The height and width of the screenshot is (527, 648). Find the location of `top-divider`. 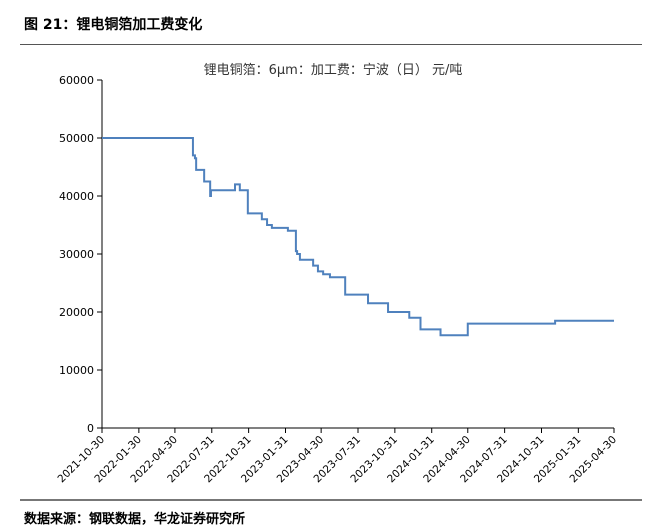

top-divider is located at coordinates (331, 44).